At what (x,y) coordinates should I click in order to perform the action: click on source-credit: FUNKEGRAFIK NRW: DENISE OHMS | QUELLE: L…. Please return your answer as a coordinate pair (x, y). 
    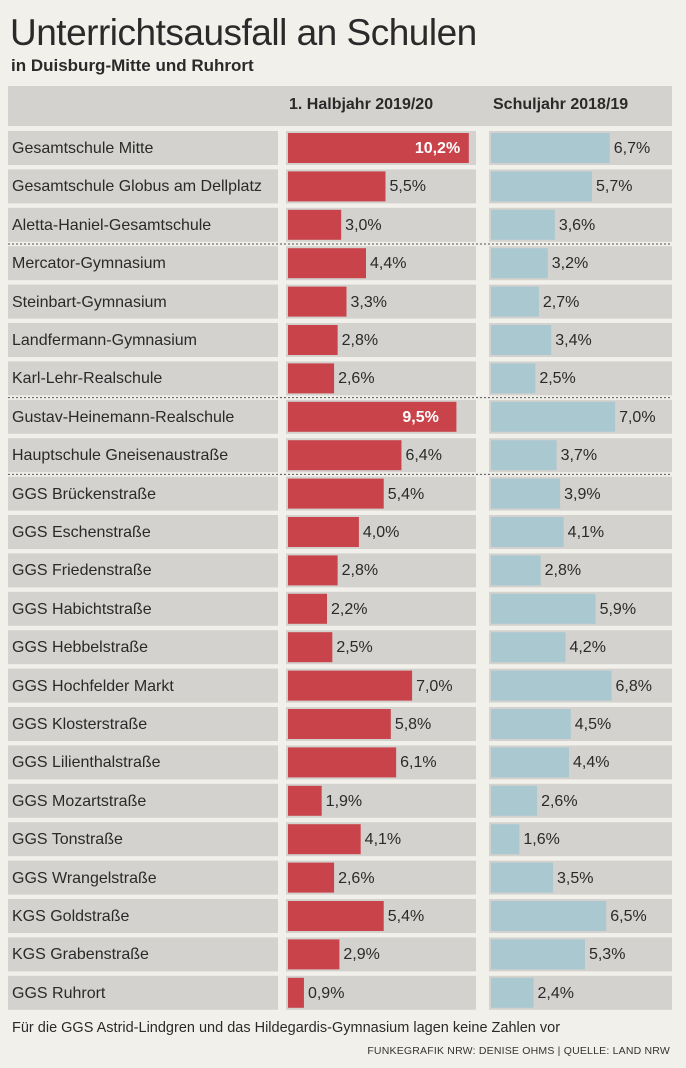
    Looking at the image, I should click on (518, 1051).